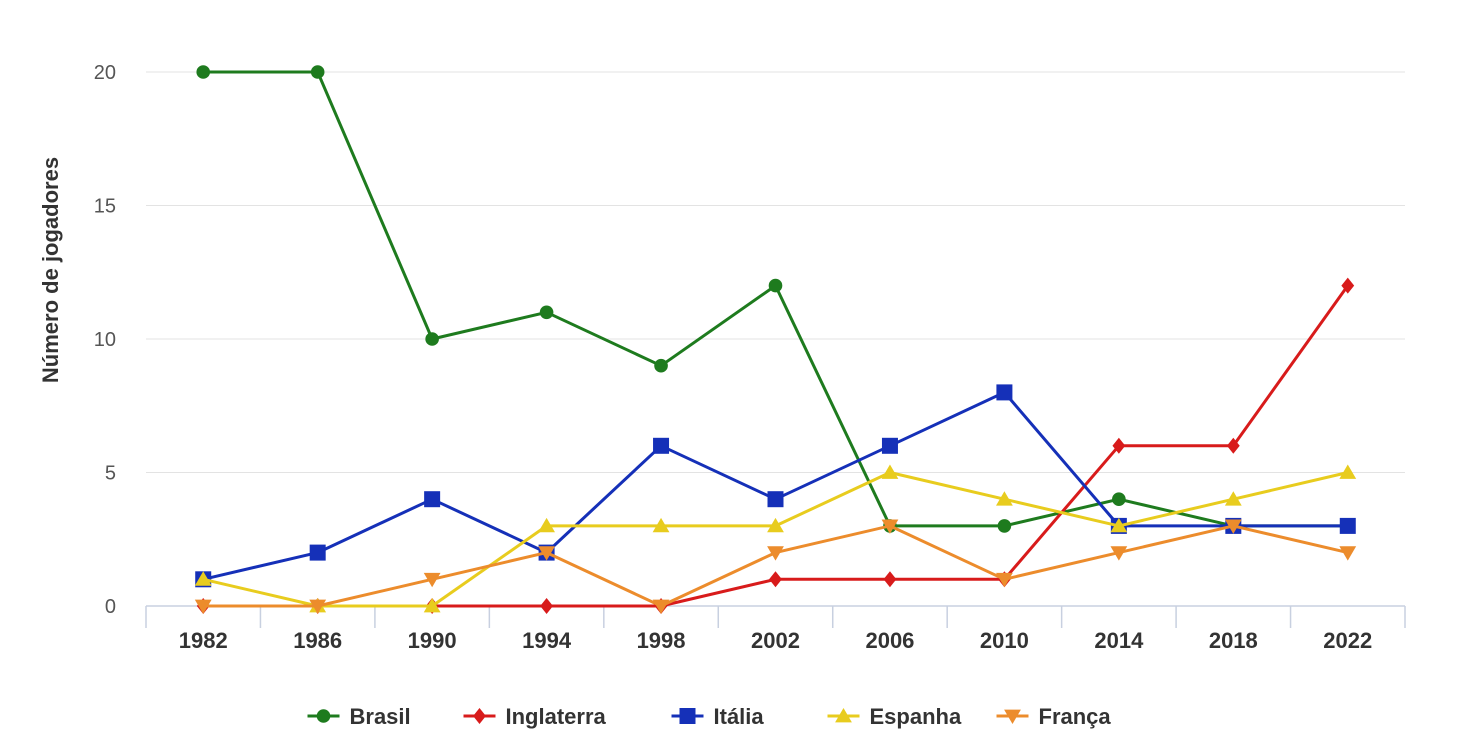 The width and height of the screenshot is (1460, 746). What do you see at coordinates (479, 716) in the screenshot?
I see `legend-marker-inglaterra` at bounding box center [479, 716].